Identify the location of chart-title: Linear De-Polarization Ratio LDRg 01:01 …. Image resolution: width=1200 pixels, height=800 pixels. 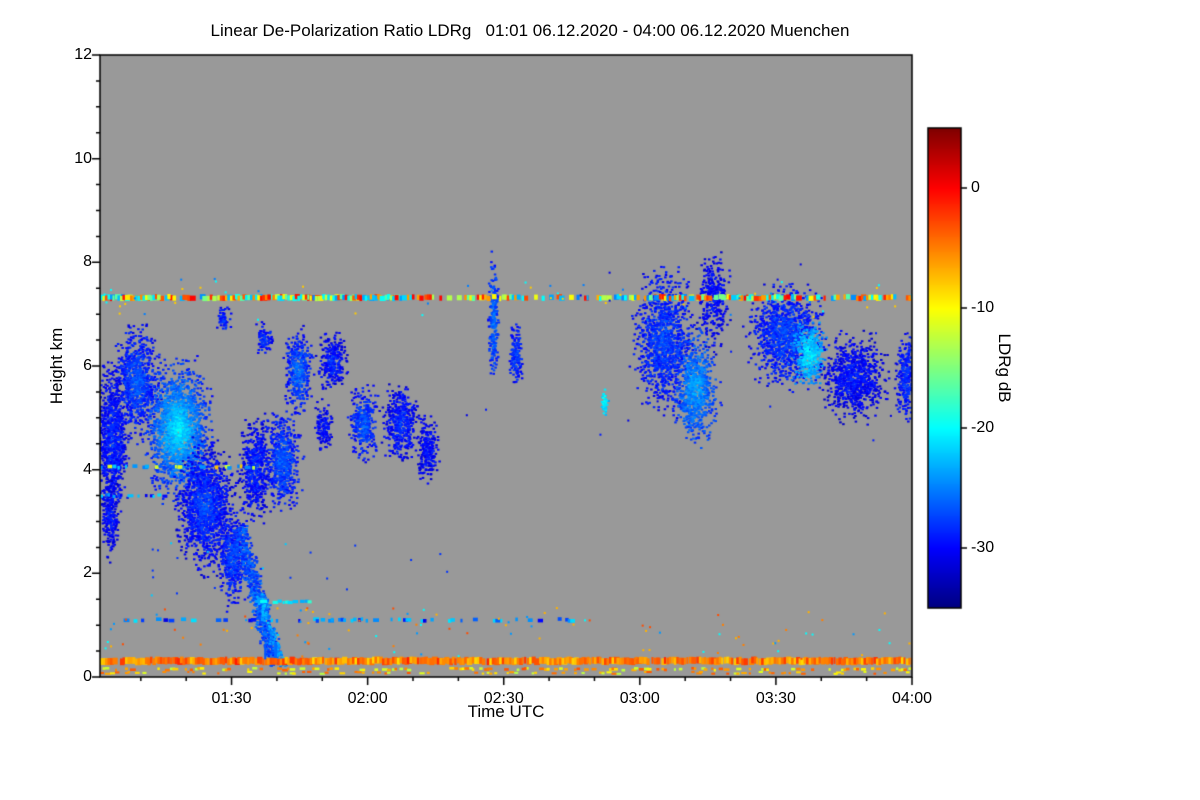
(530, 30).